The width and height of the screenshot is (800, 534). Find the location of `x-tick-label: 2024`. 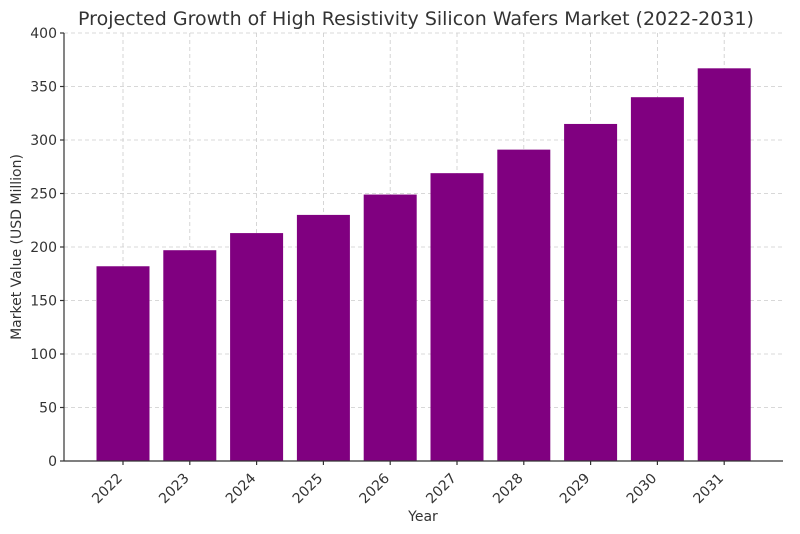

x-tick-label: 2024 is located at coordinates (241, 488).